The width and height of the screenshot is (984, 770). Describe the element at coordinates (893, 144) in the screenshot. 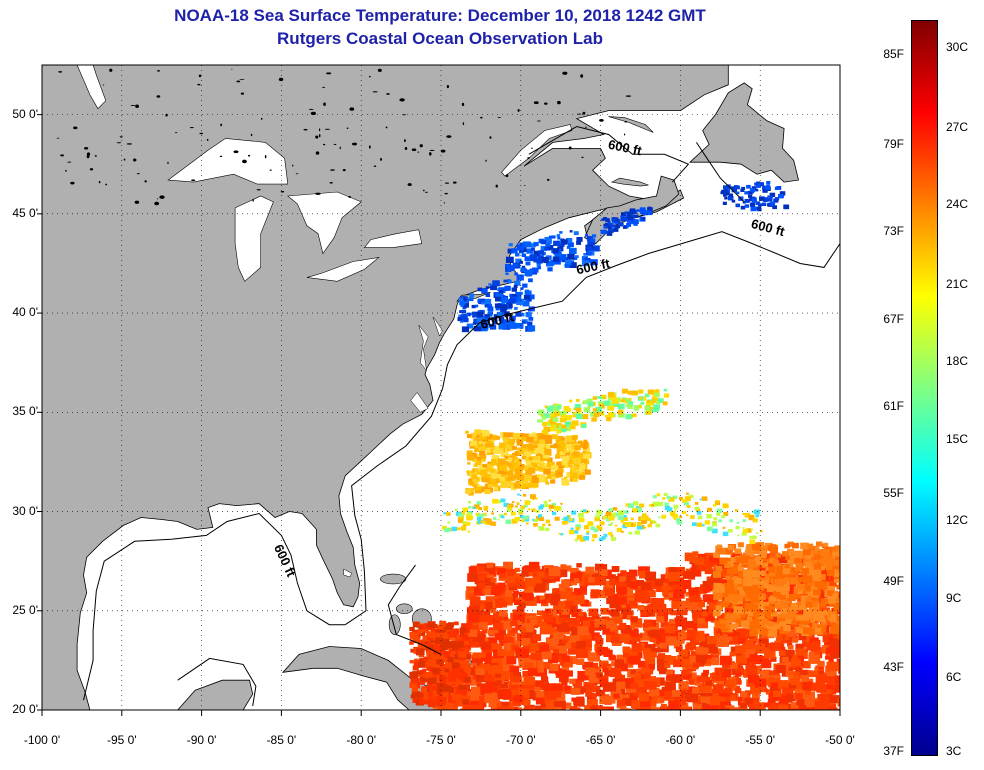

I see `colorbar-fahrenheit-label: 79F` at that location.